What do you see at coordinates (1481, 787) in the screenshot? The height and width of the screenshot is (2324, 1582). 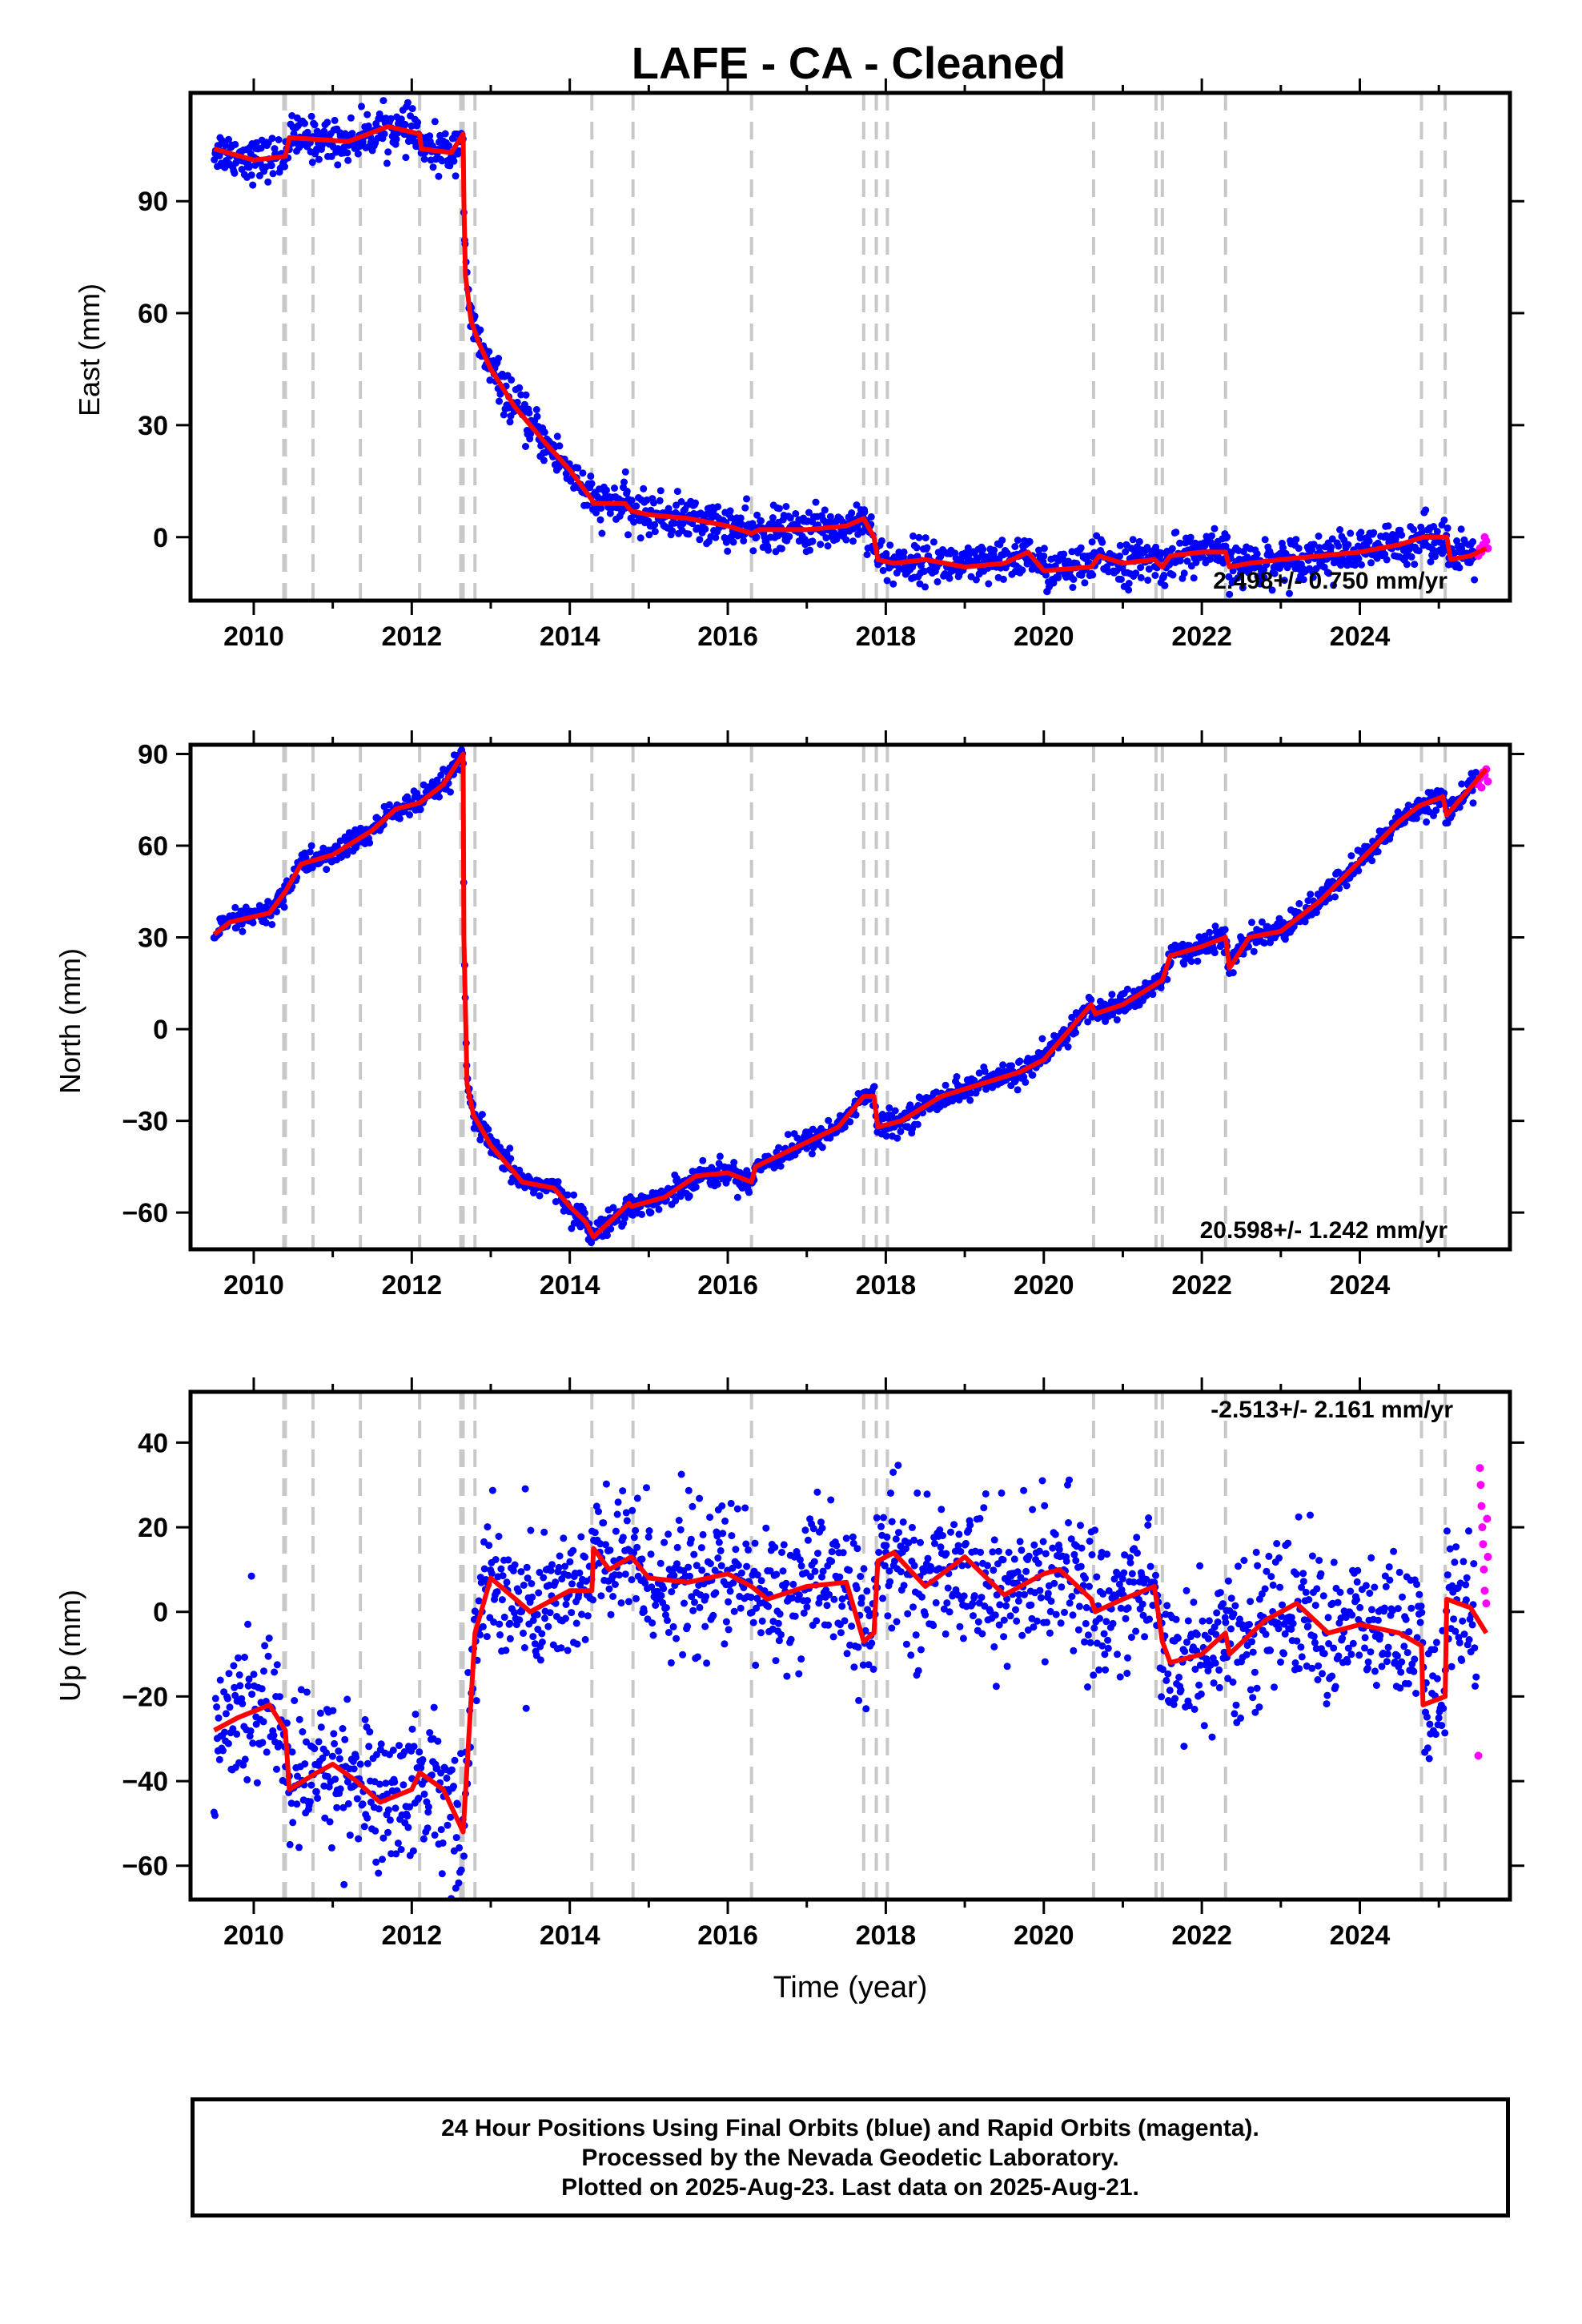 I see `north-rapid-point` at bounding box center [1481, 787].